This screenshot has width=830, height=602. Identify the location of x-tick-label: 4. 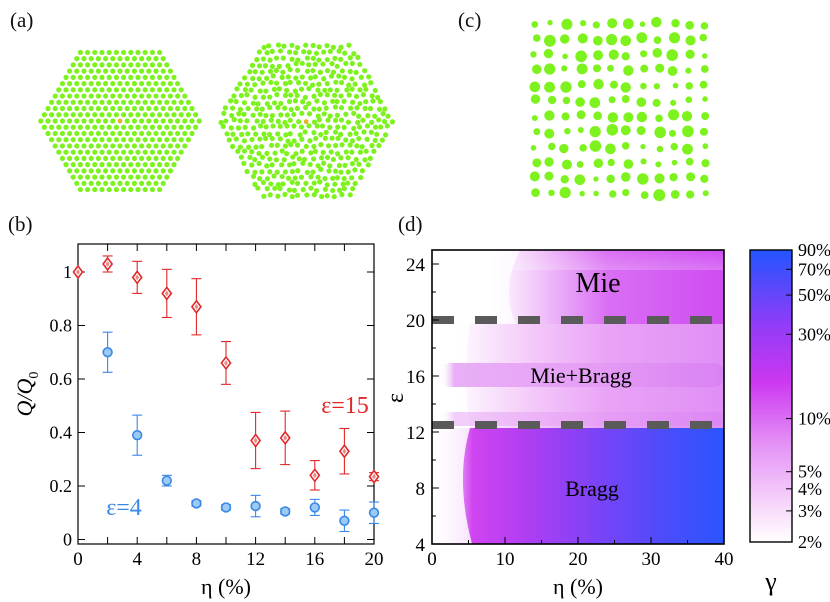
(137, 559).